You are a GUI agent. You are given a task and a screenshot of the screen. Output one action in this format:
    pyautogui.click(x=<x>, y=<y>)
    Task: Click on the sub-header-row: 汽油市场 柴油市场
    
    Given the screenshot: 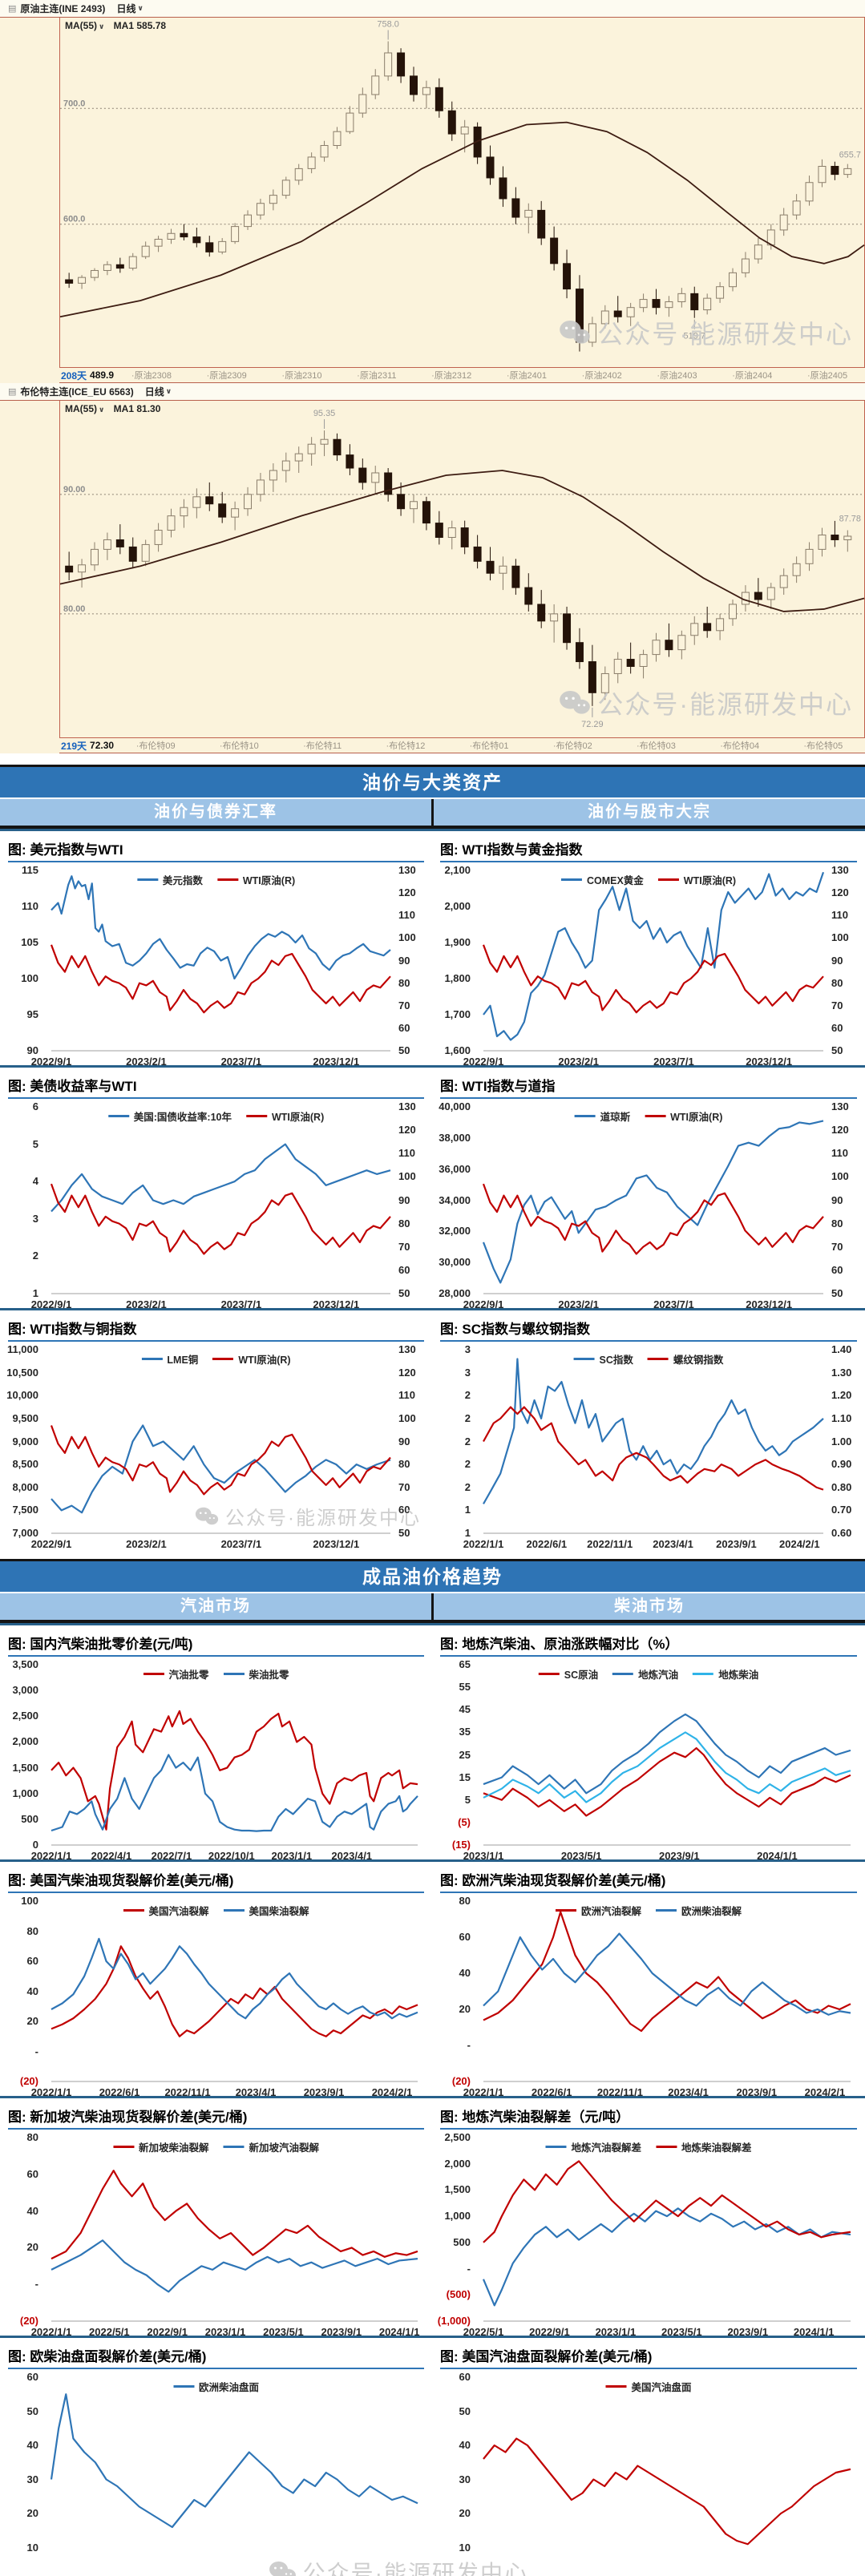 What is the action you would take?
    pyautogui.click(x=433, y=1608)
    